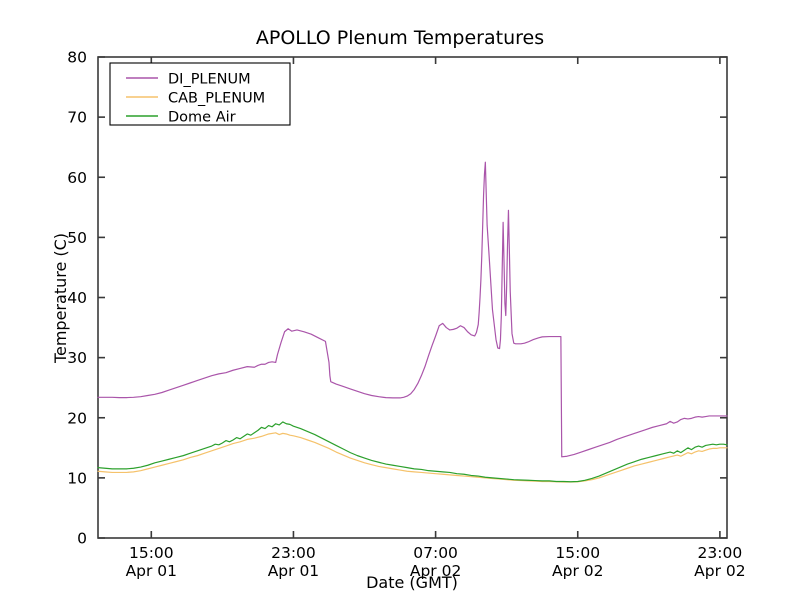  I want to click on y-tick-label: 50, so click(77, 238).